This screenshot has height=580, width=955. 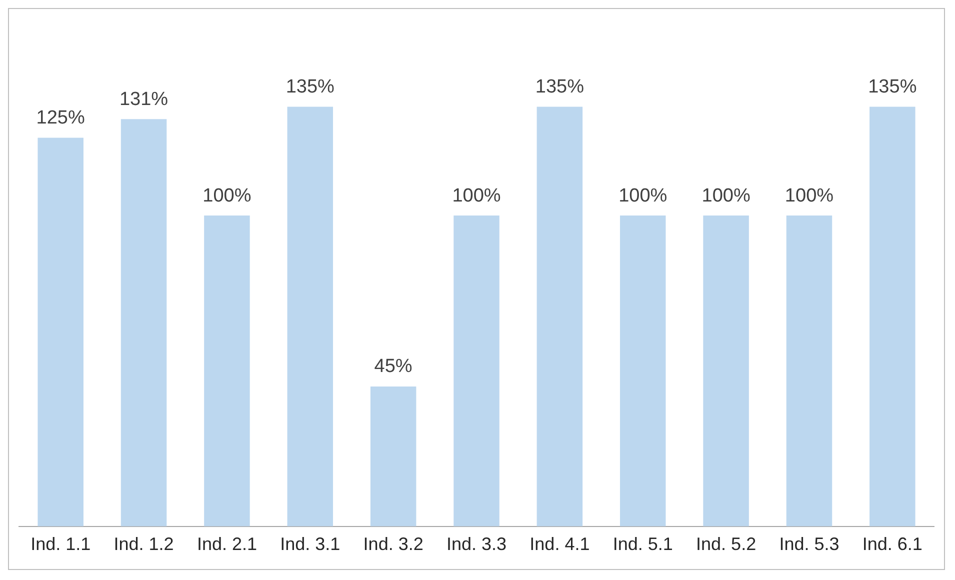 I want to click on x-tick-label: Ind. 5.3, so click(x=809, y=544).